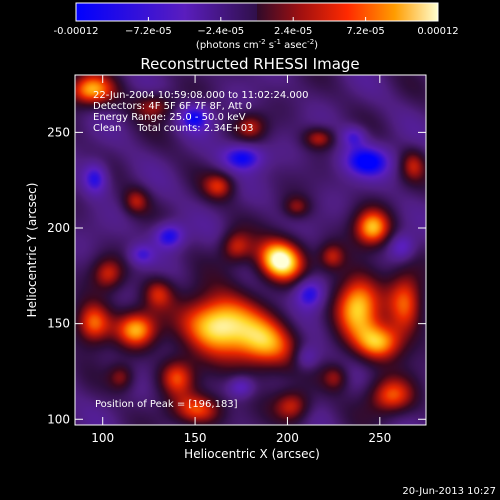 The image size is (500, 500). I want to click on info-line-detectors: Detectors: 4F 5F 6F 7F 8F, Att 0, so click(172, 106).